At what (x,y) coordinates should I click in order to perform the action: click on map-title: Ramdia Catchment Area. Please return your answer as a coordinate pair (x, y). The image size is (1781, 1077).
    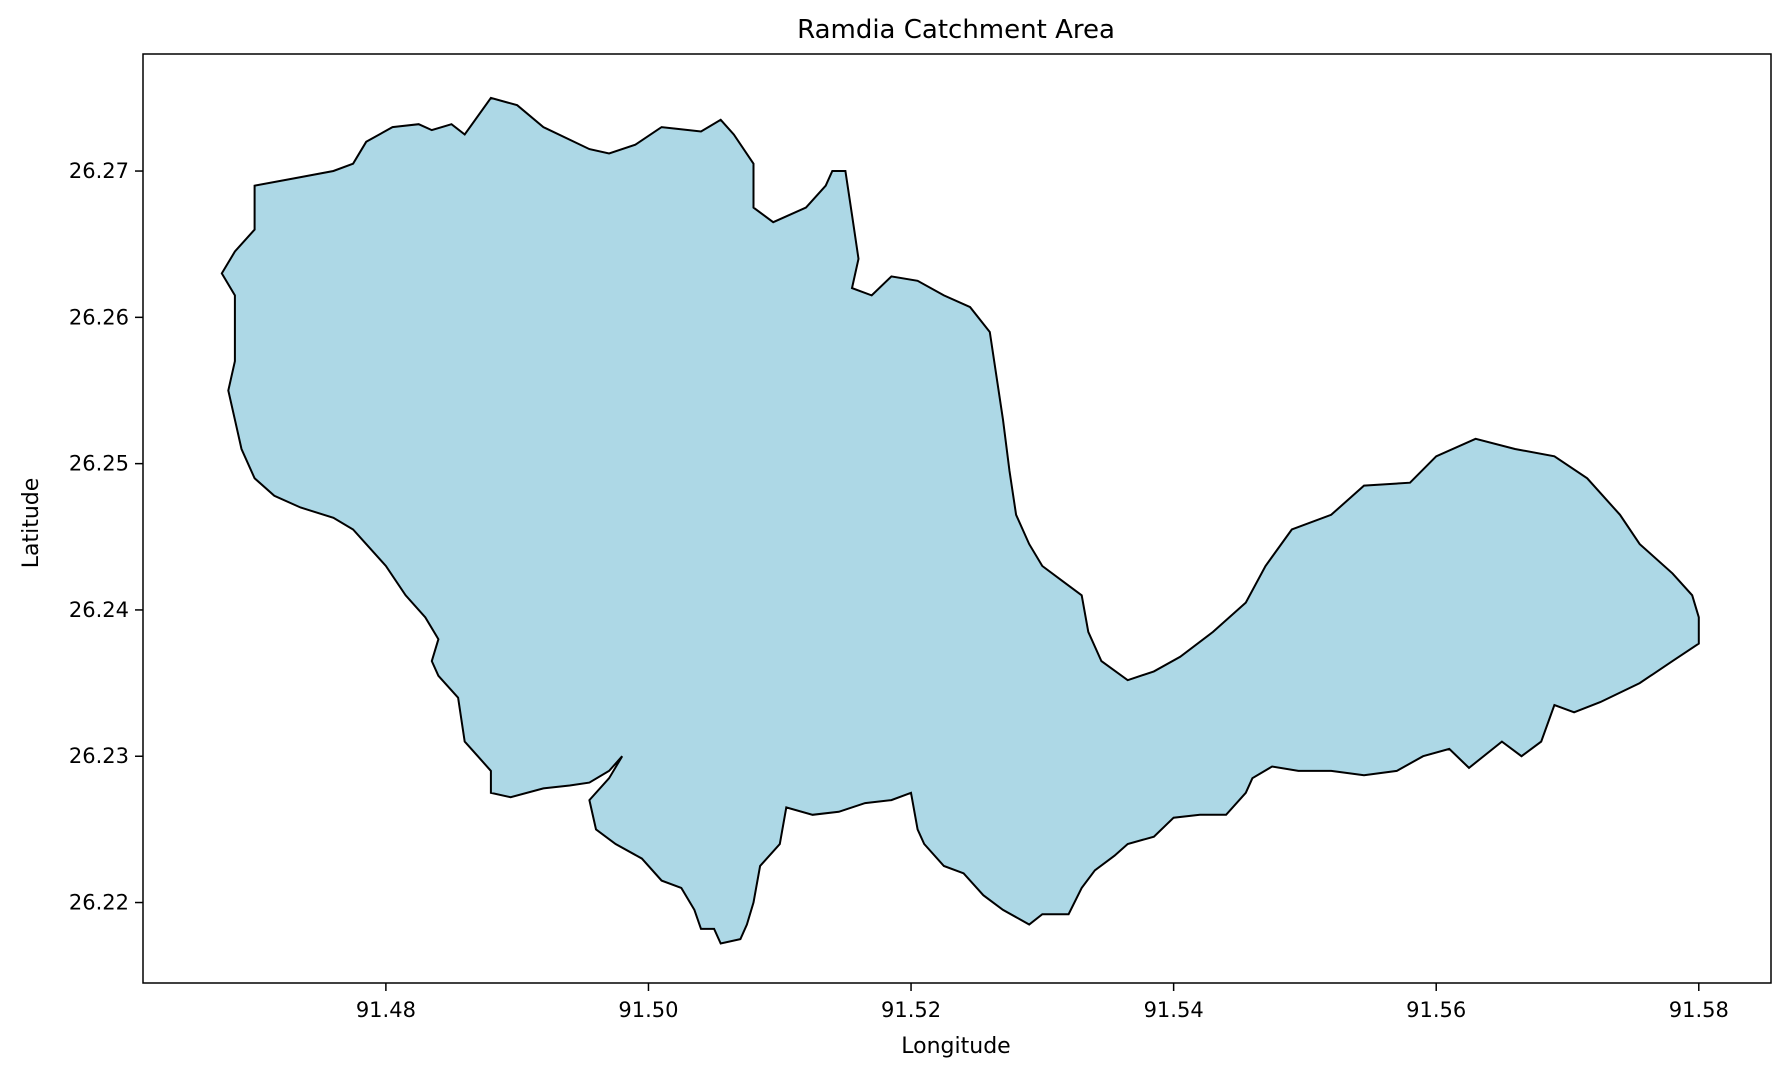
    Looking at the image, I should click on (956, 30).